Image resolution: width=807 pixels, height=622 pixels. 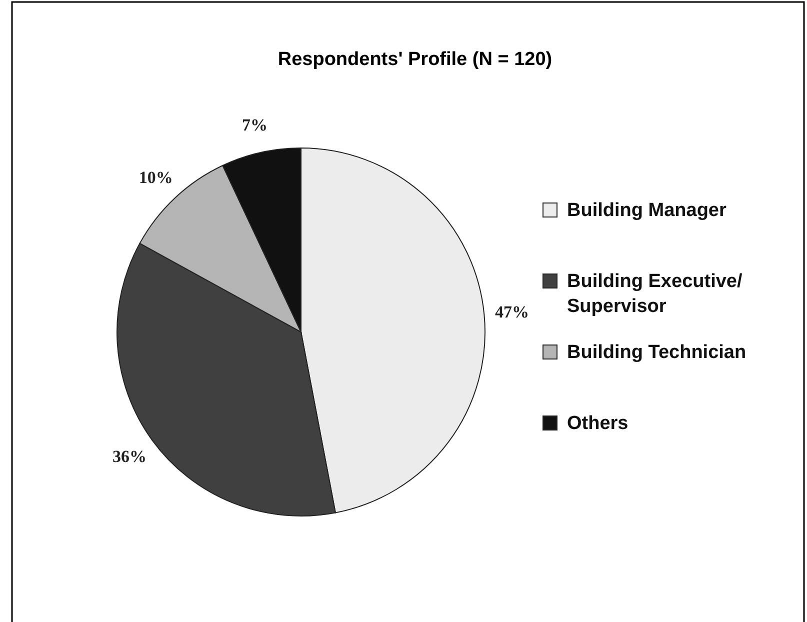 I want to click on legend-label: Building Technician, so click(x=656, y=352).